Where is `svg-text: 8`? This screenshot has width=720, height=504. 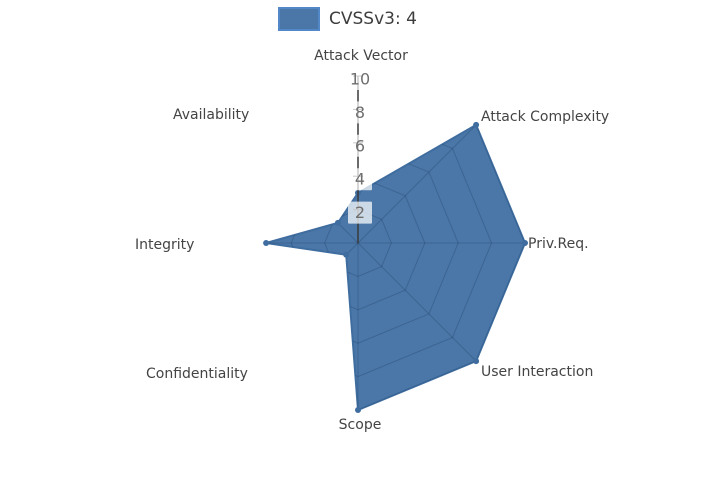 svg-text: 8 is located at coordinates (360, 112).